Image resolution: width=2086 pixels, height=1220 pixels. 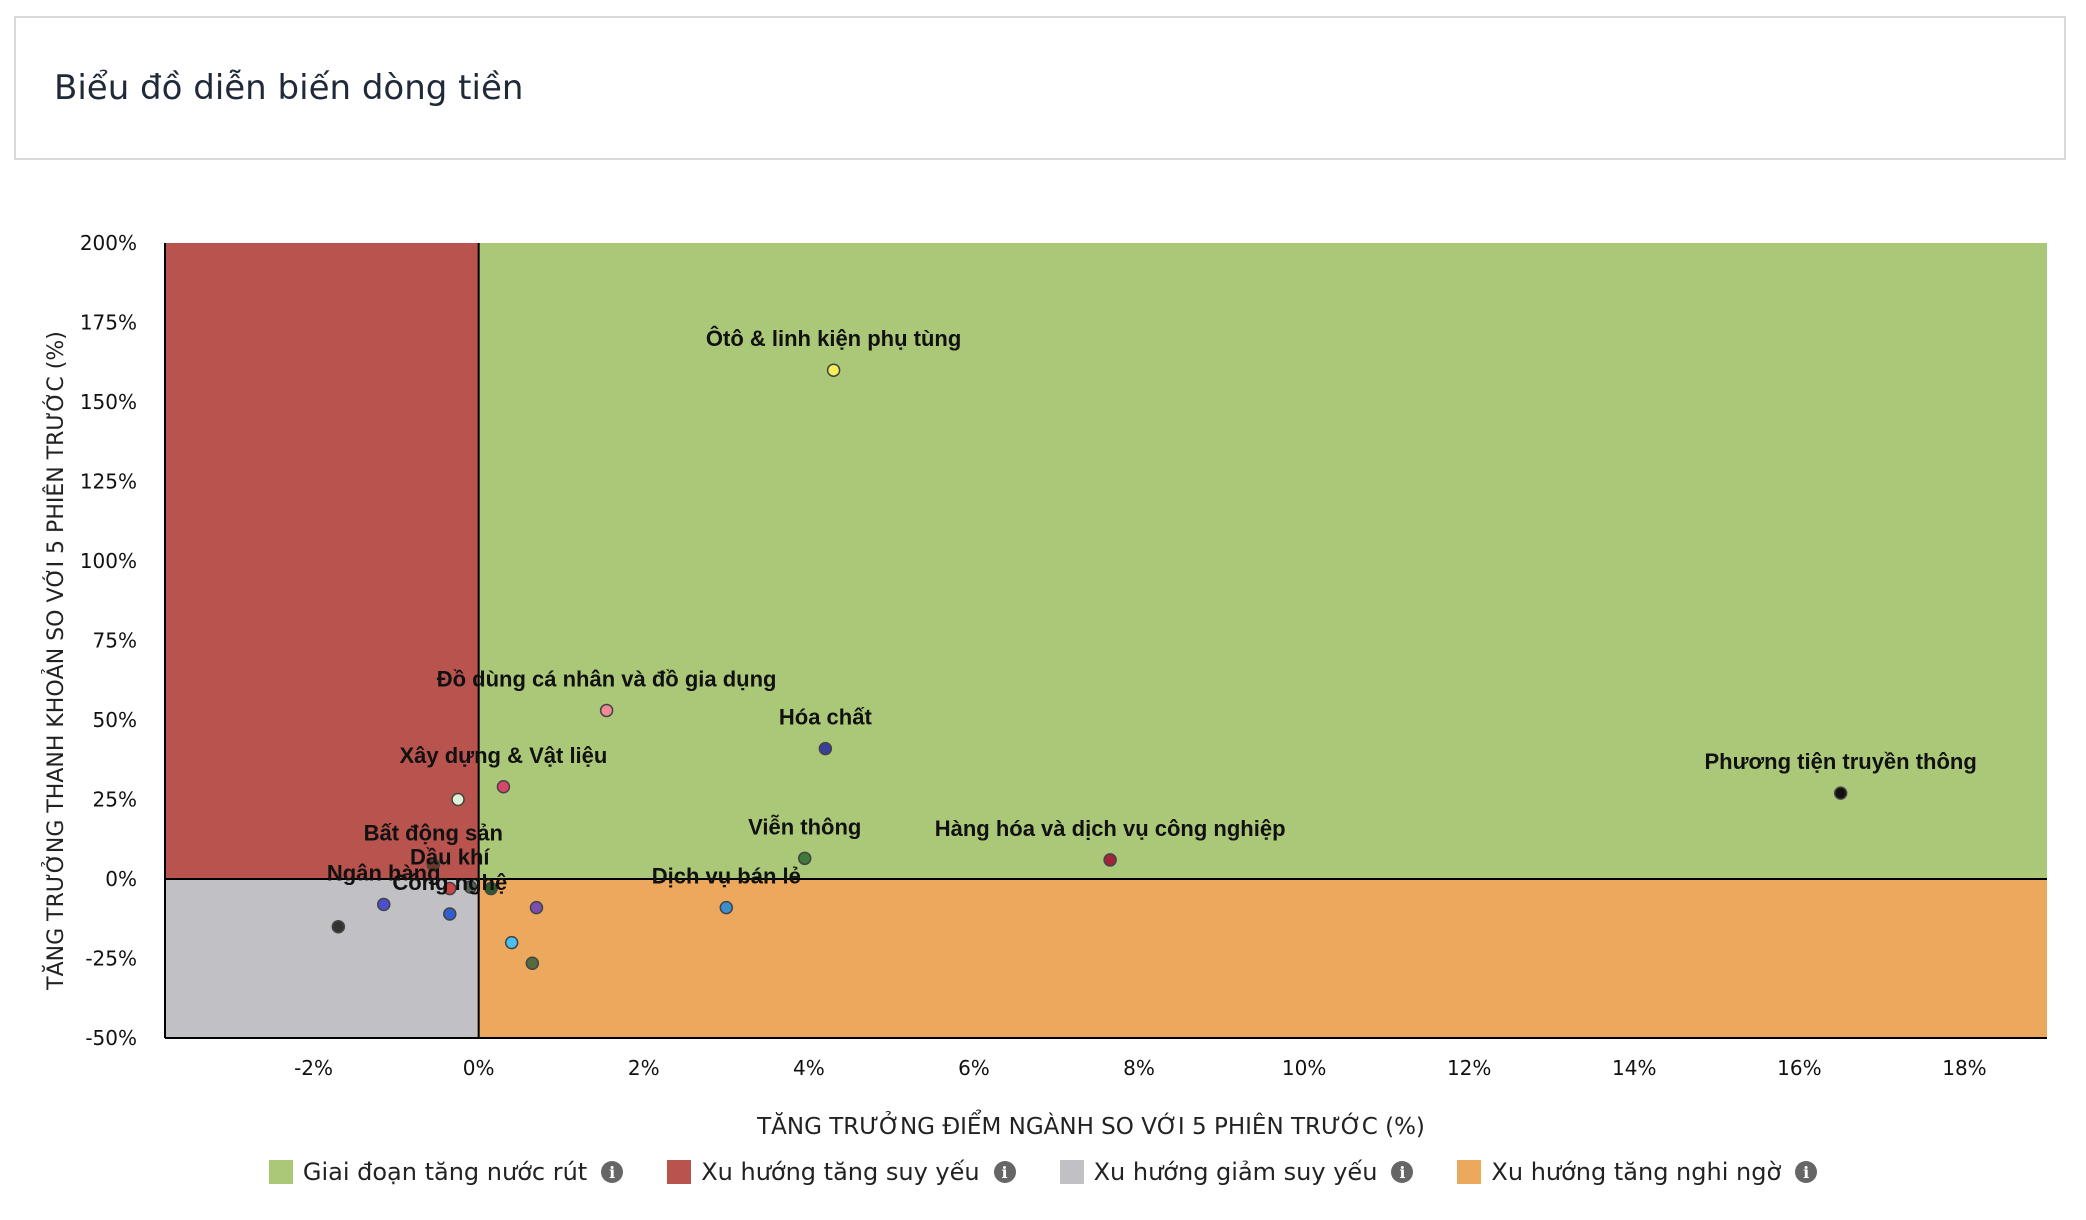 I want to click on y-tick-label: 125%, so click(x=108, y=482).